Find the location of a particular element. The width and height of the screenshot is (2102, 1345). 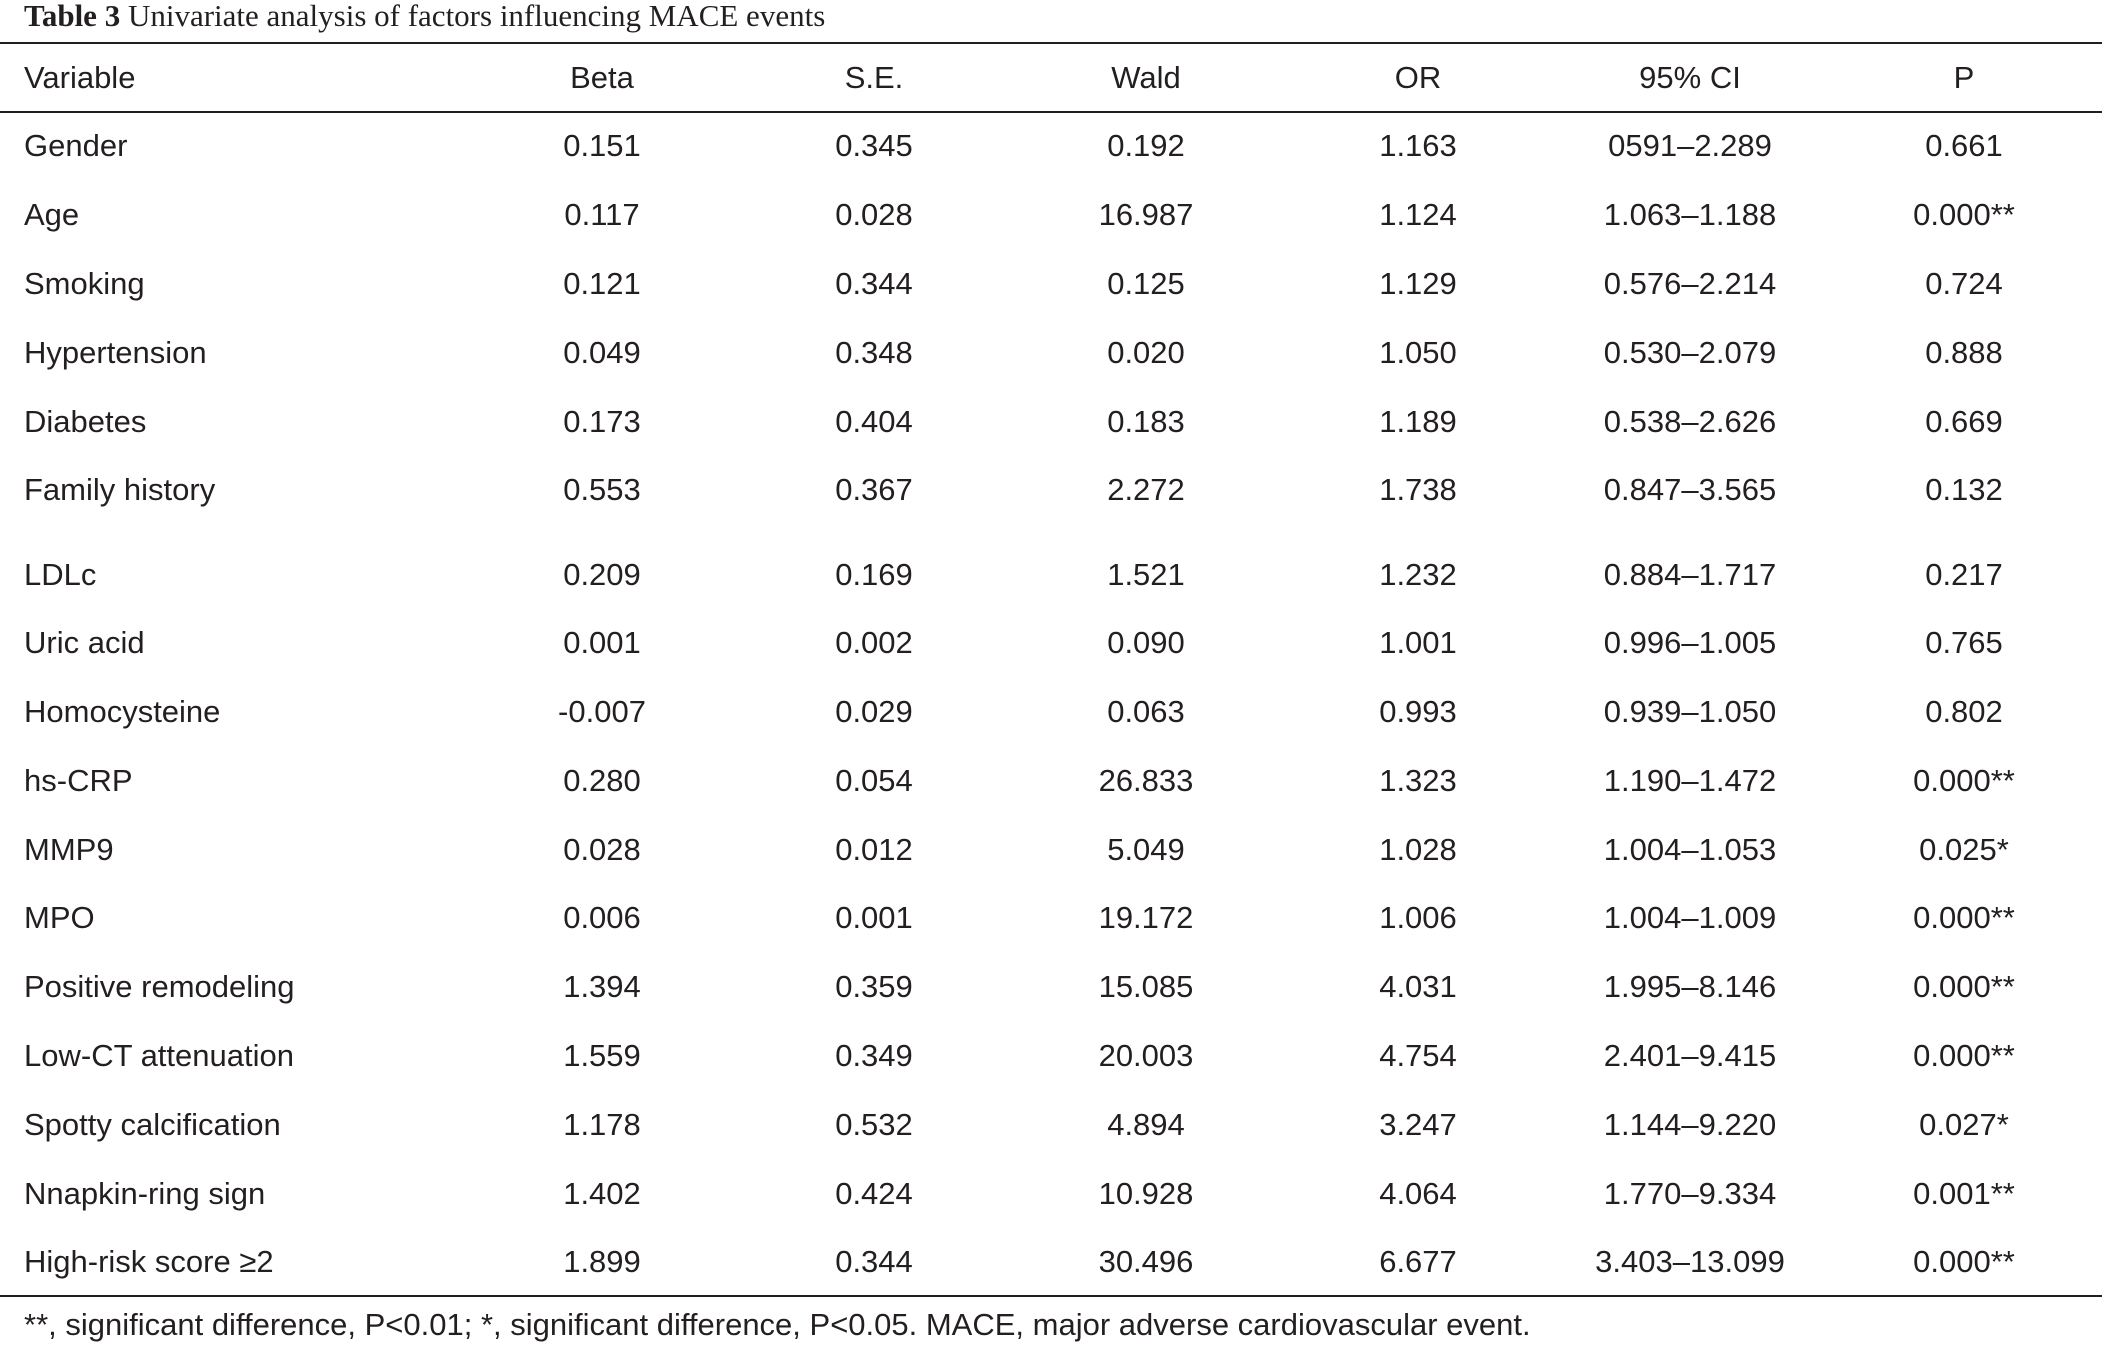

cell-wald: 20.003 is located at coordinates (1146, 1055).